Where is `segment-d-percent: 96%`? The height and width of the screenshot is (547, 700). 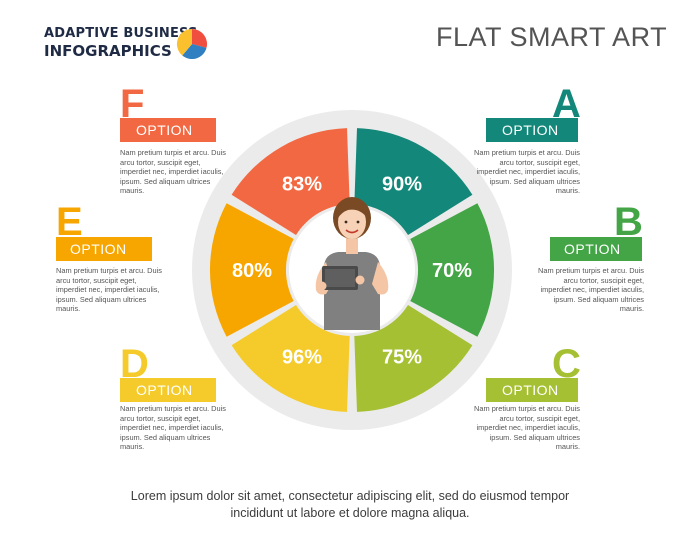 segment-d-percent: 96% is located at coordinates (302, 358).